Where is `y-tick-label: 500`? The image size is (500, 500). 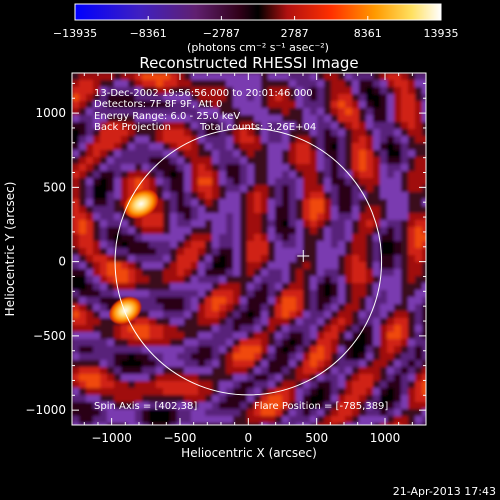 y-tick-label: 500 is located at coordinates (54, 187).